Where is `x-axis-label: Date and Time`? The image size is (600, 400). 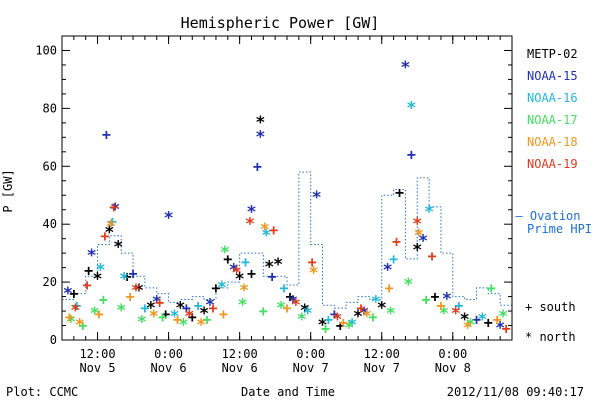 x-axis-label: Date and Time is located at coordinates (288, 392).